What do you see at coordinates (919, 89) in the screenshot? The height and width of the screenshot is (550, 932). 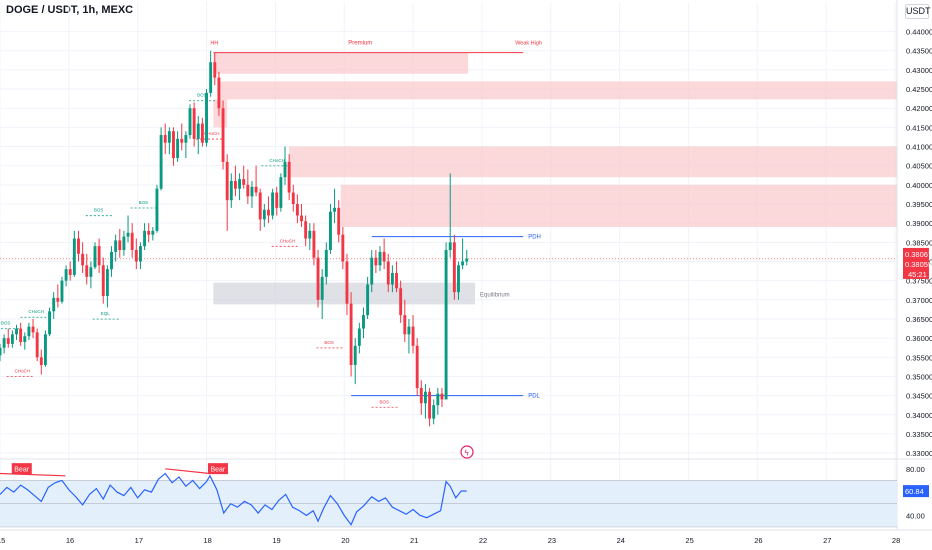 I see `price-tick-label: 0.42500` at bounding box center [919, 89].